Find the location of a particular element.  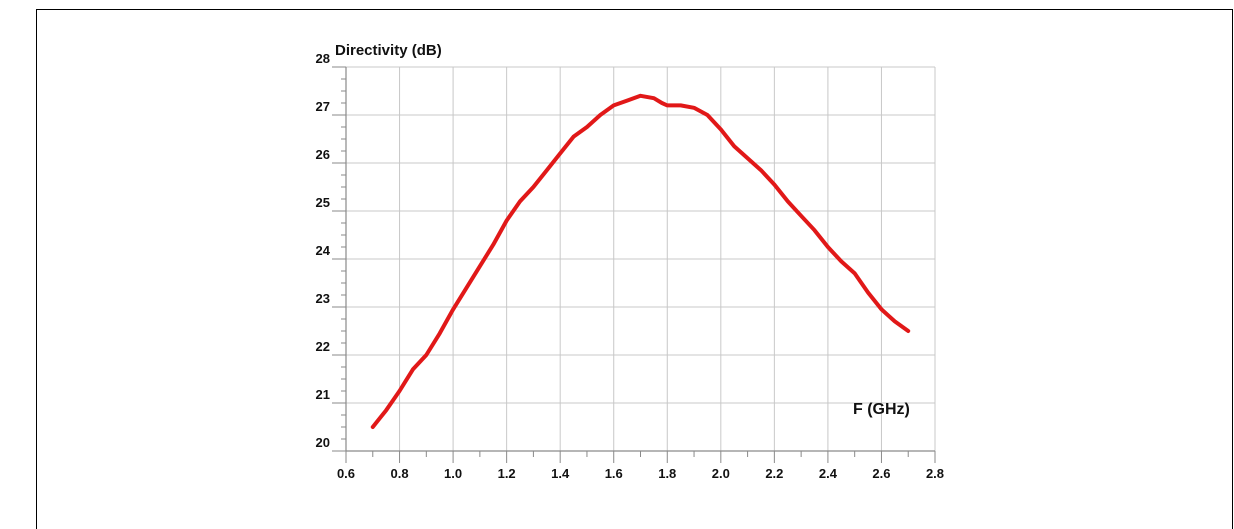

y-axis-label: Directivity (dB) is located at coordinates (388, 50).